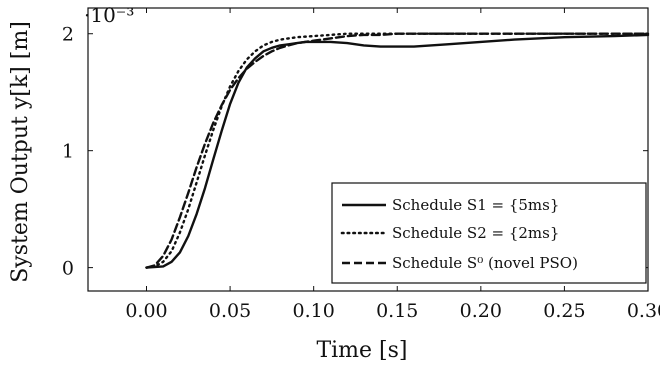 The image size is (660, 366). Describe the element at coordinates (68, 269) in the screenshot. I see `y-tick-label: 0` at that location.